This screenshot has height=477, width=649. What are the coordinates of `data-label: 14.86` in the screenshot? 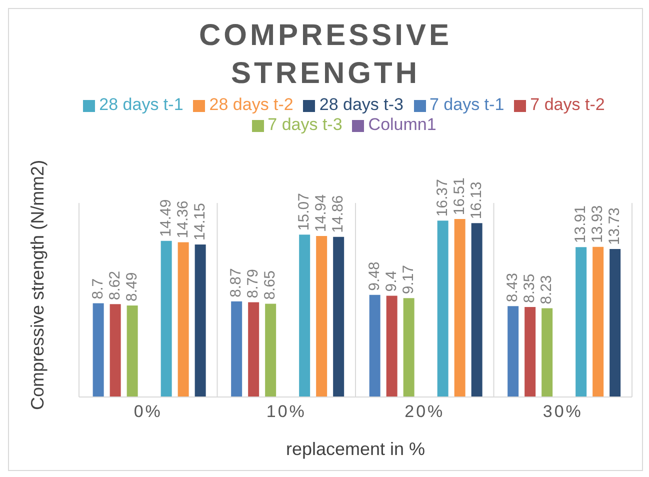 It's located at (338, 214).